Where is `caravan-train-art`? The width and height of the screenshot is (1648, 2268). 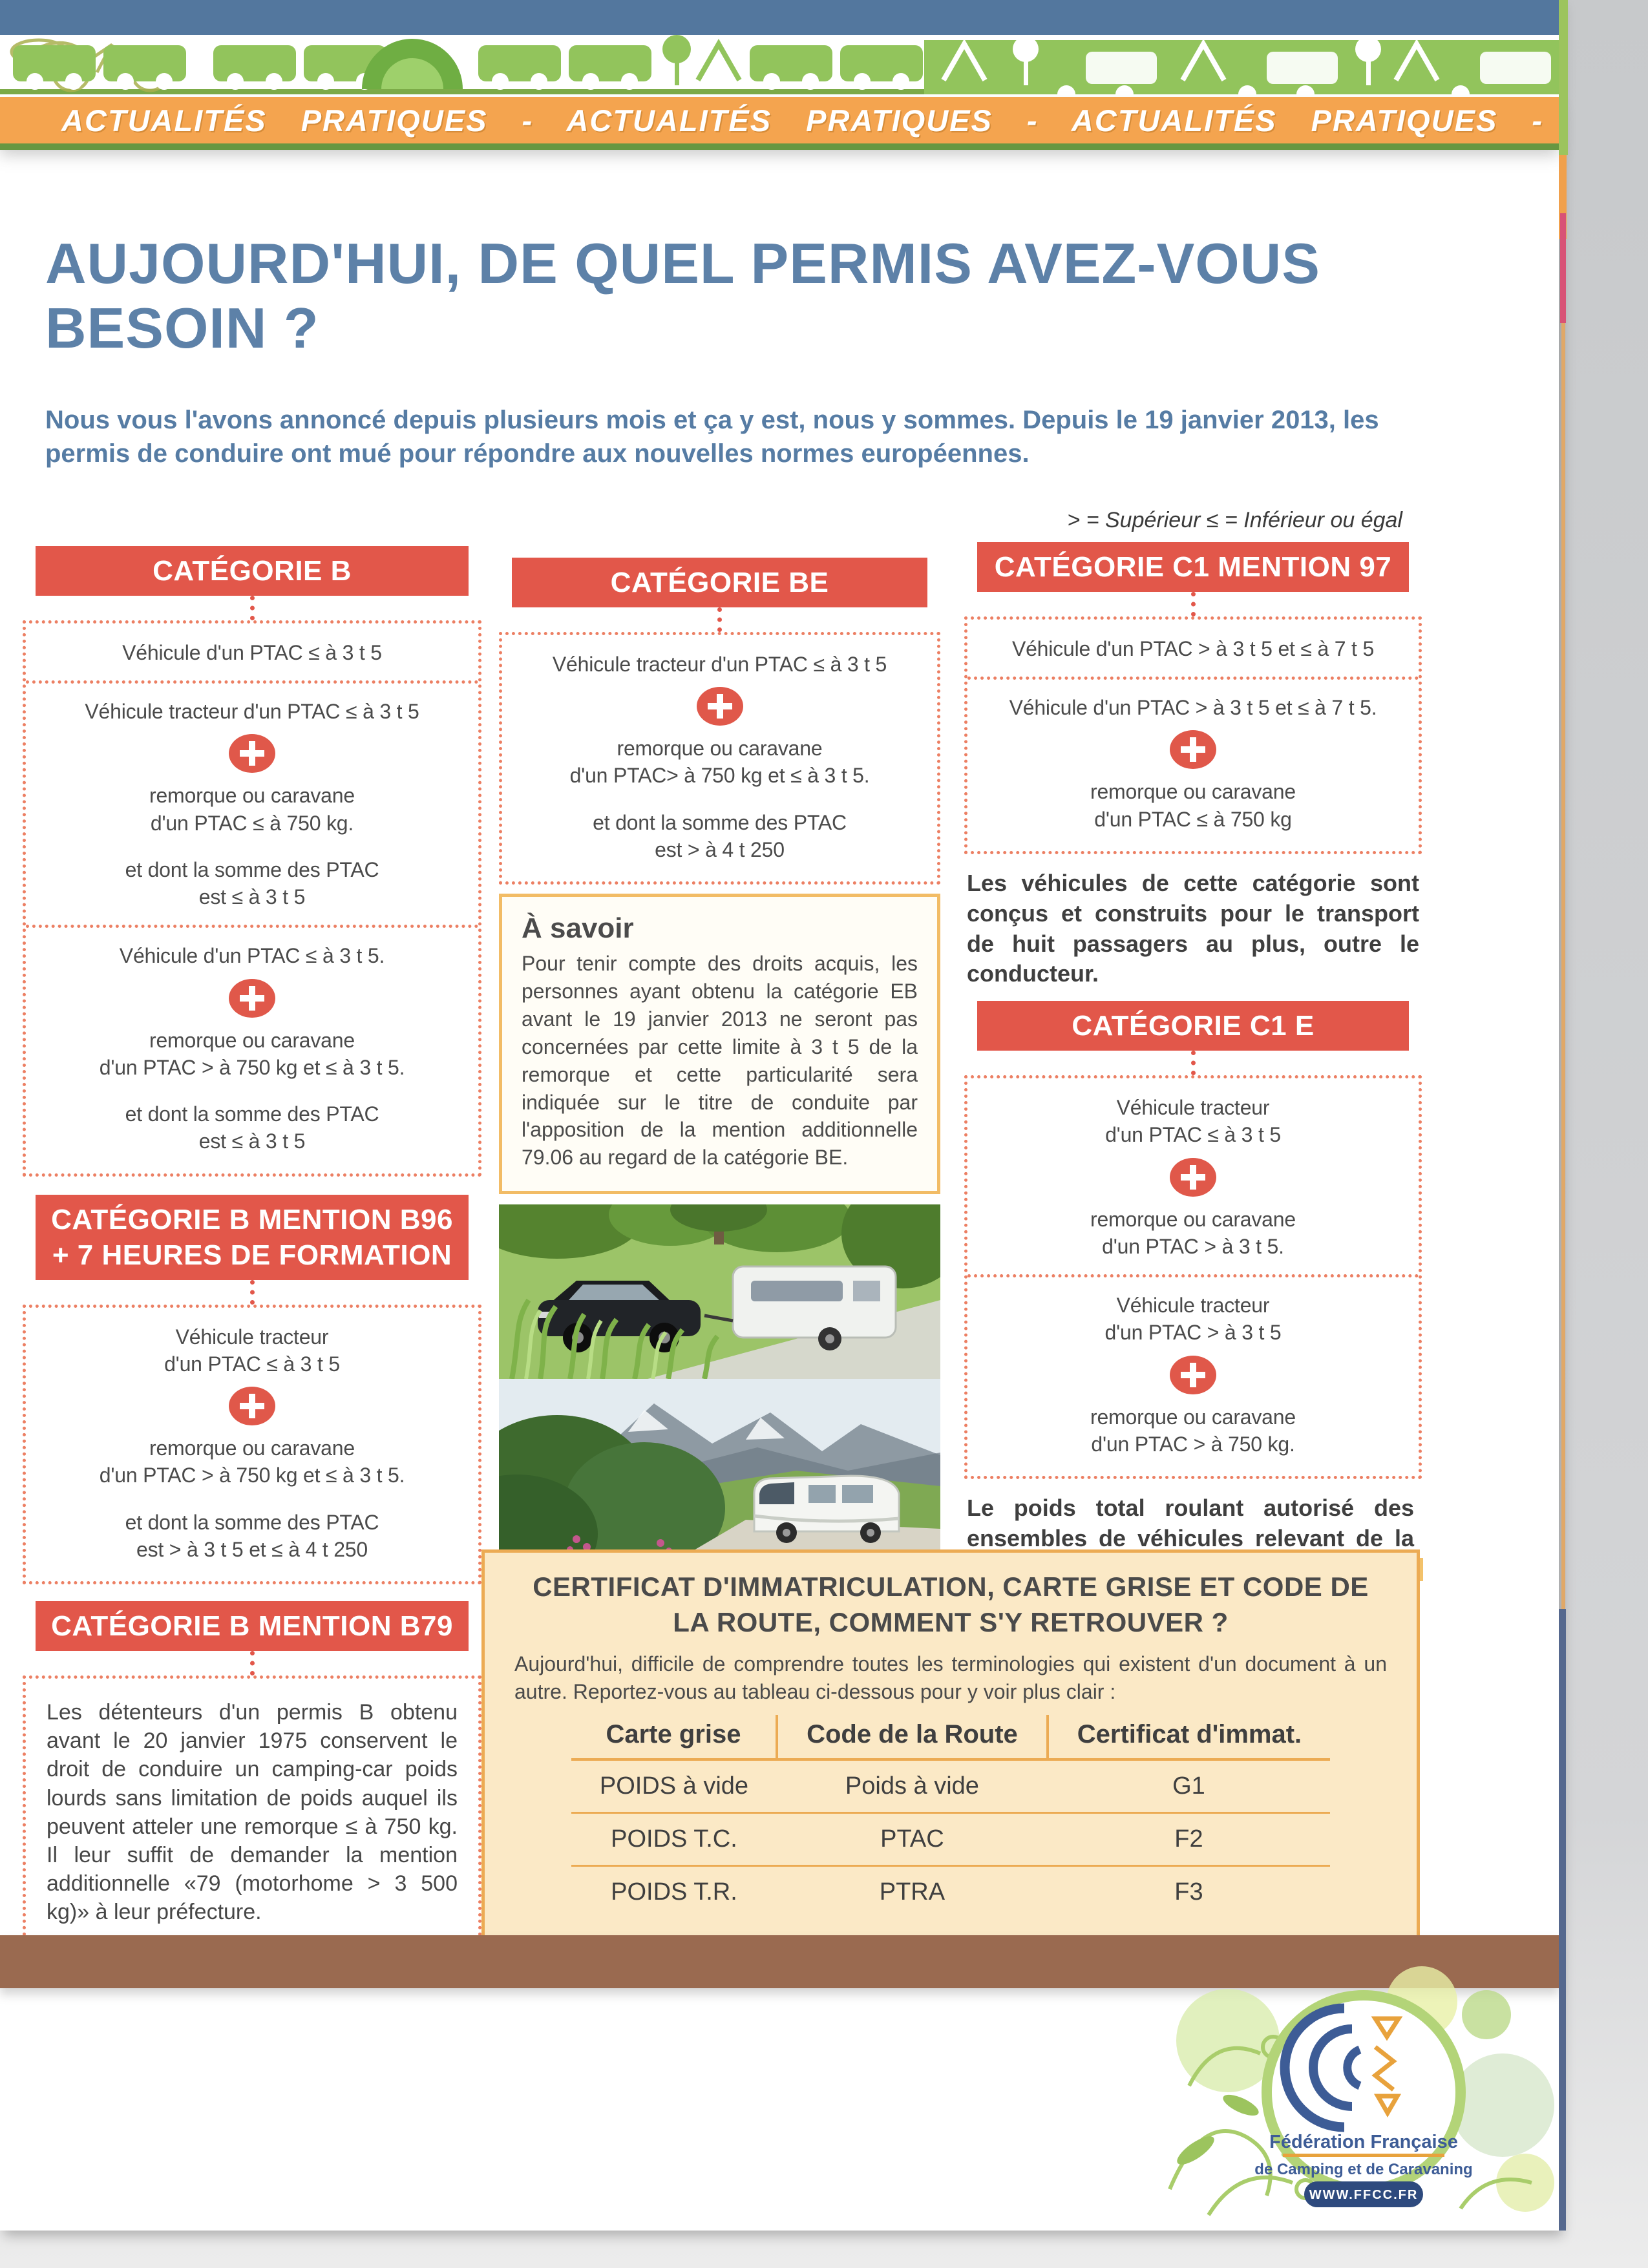
caravan-train-art is located at coordinates (779, 69).